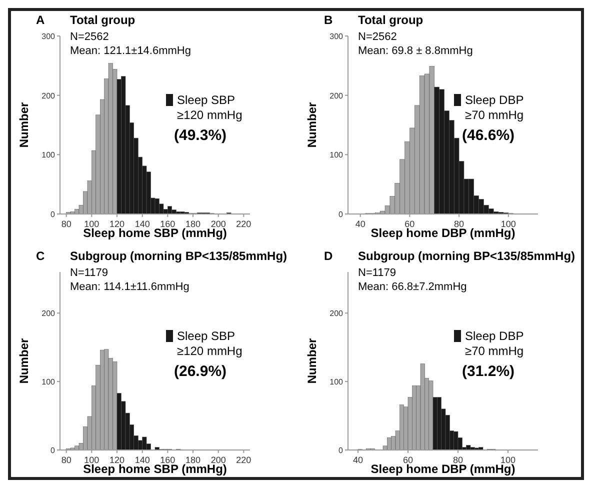 The image size is (592, 488). I want to click on annotation: Mean: 66.8±7.2mmHg, so click(412, 287).